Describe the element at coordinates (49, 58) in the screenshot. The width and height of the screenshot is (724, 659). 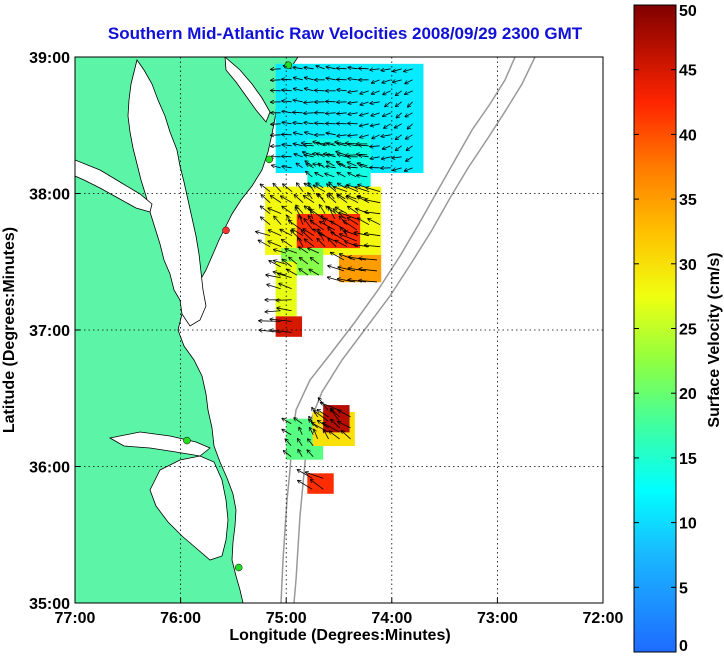
I see `y-tick-label: 39:00` at that location.